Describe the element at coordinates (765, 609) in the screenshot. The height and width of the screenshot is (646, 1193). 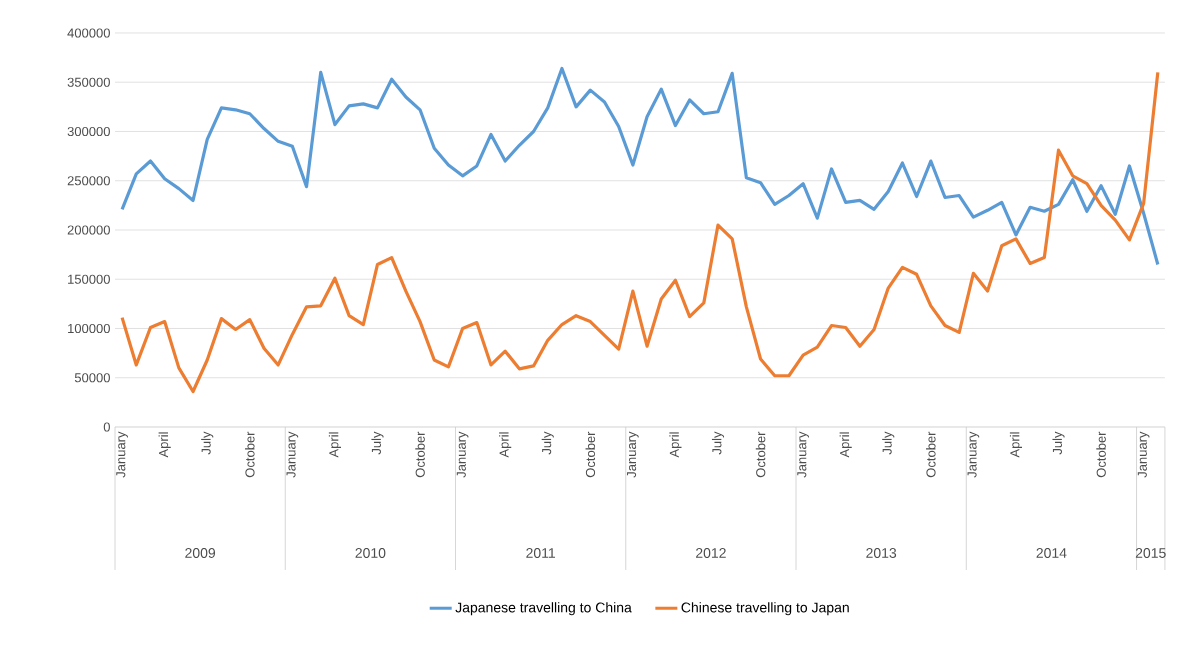
I see `legend-label: Chinese travelling to Japan` at that location.